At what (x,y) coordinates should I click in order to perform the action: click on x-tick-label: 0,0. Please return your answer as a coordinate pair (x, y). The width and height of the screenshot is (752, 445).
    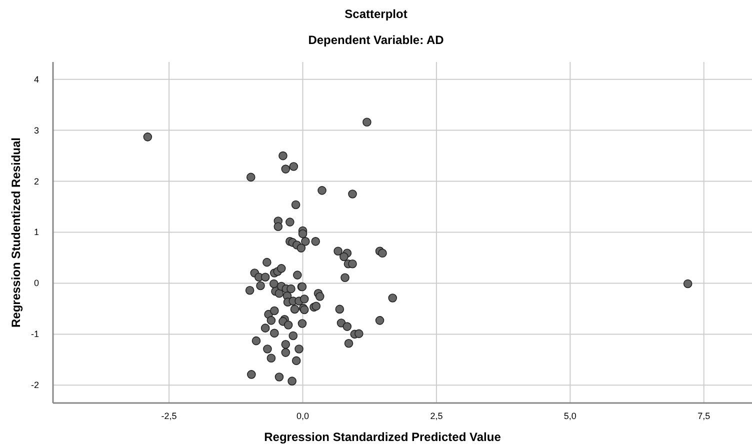
    Looking at the image, I should click on (303, 416).